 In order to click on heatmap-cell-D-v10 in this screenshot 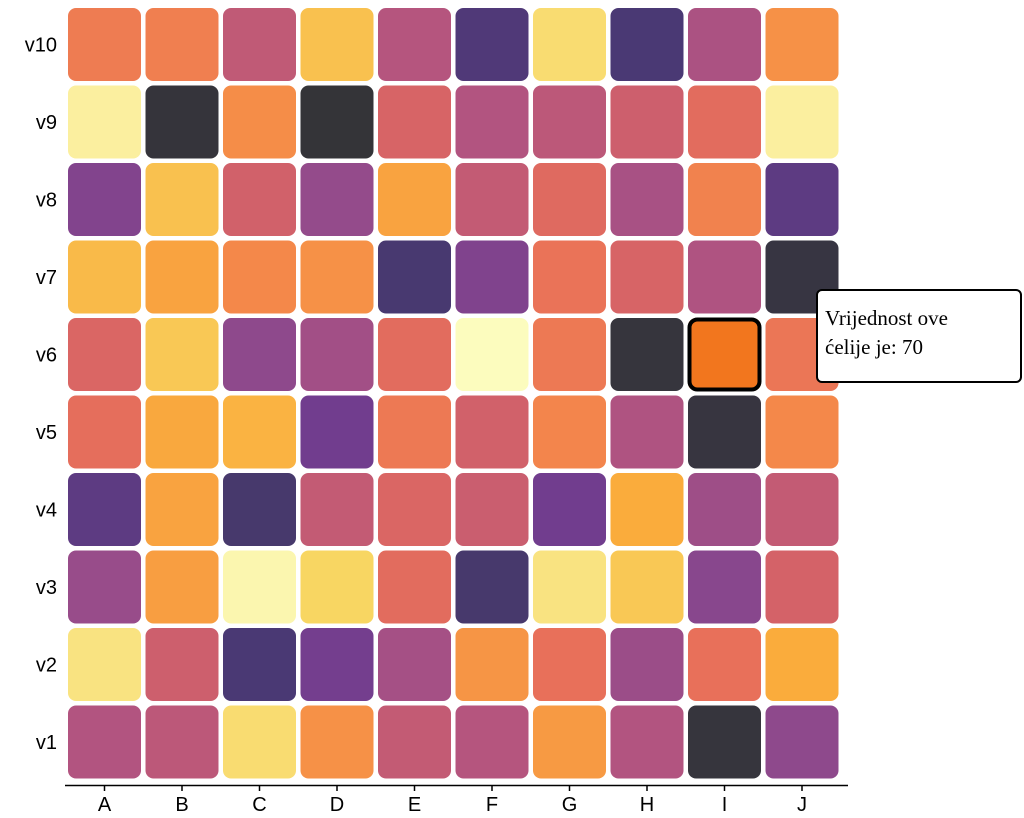, I will do `click(337, 44)`.